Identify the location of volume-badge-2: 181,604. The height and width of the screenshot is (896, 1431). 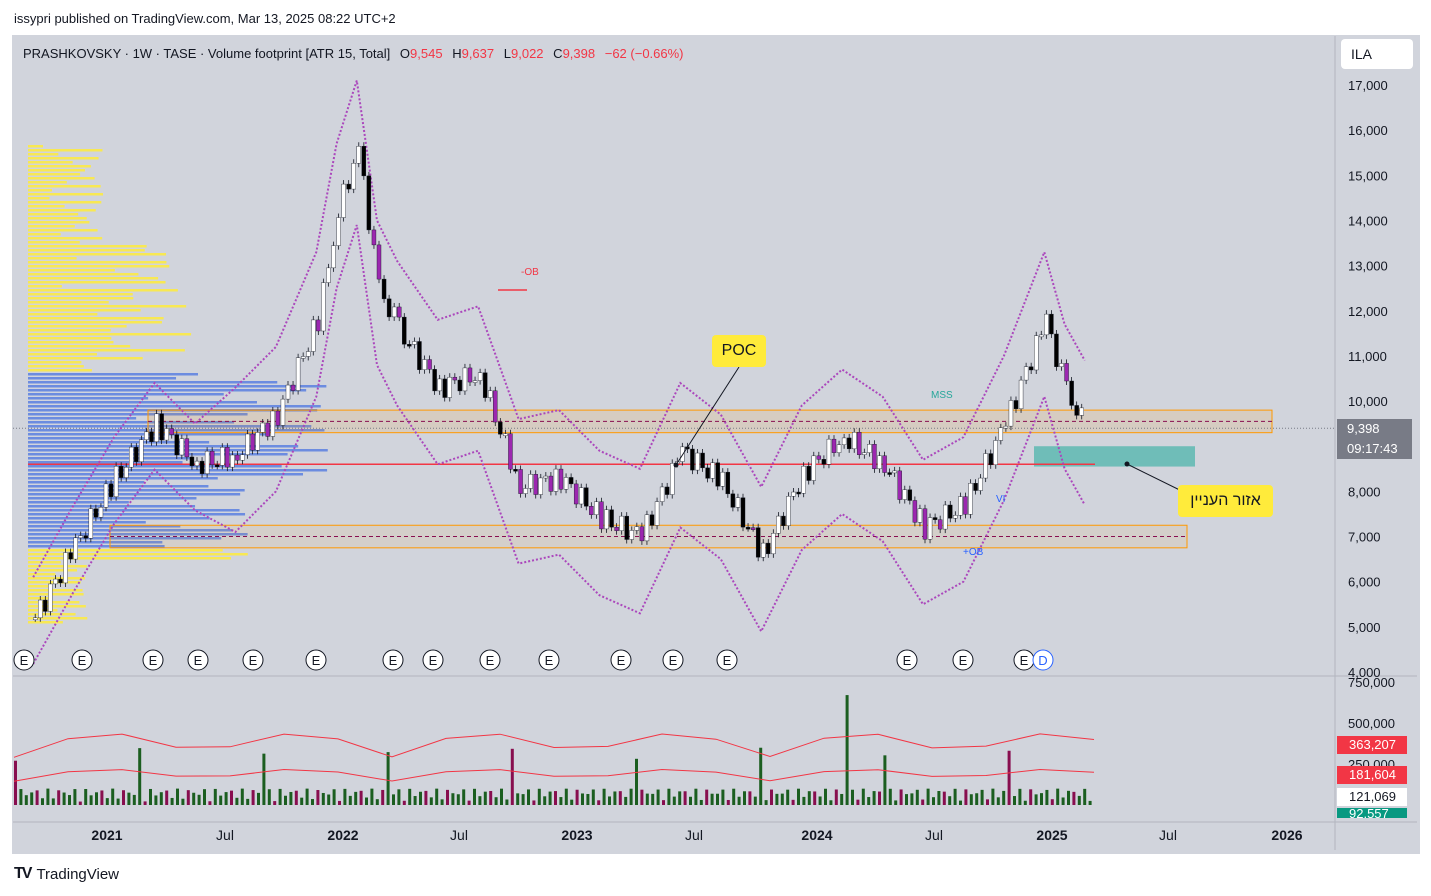
(1372, 775).